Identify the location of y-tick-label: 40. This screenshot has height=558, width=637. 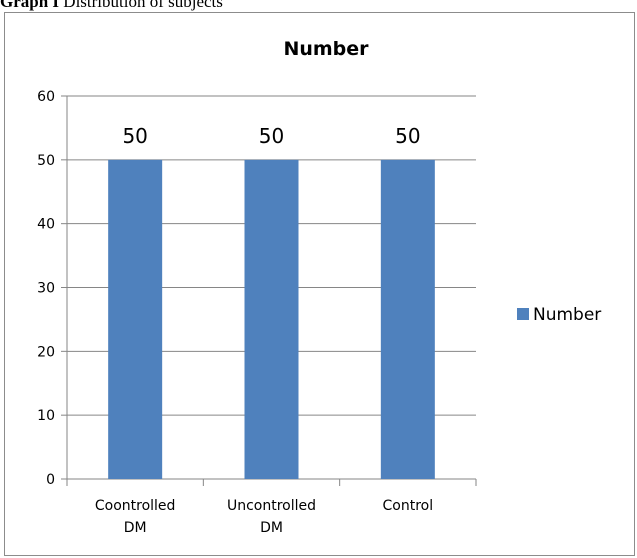
(46, 225).